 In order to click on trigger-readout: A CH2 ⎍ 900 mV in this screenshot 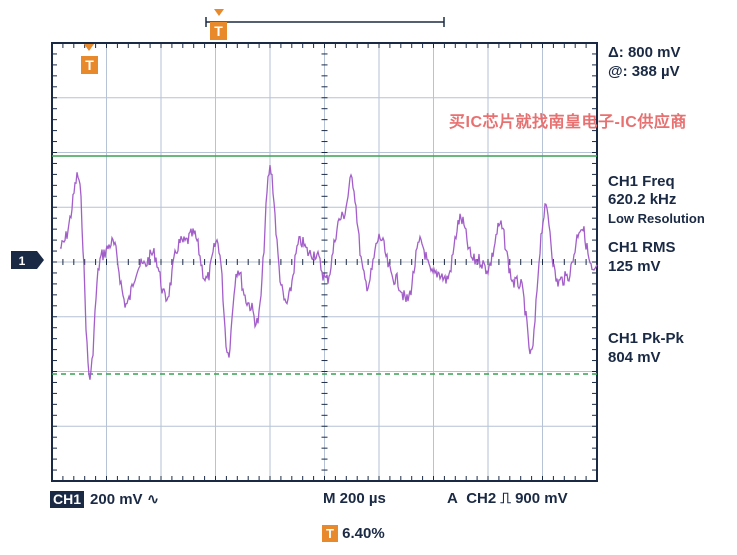, I will do `click(507, 498)`.